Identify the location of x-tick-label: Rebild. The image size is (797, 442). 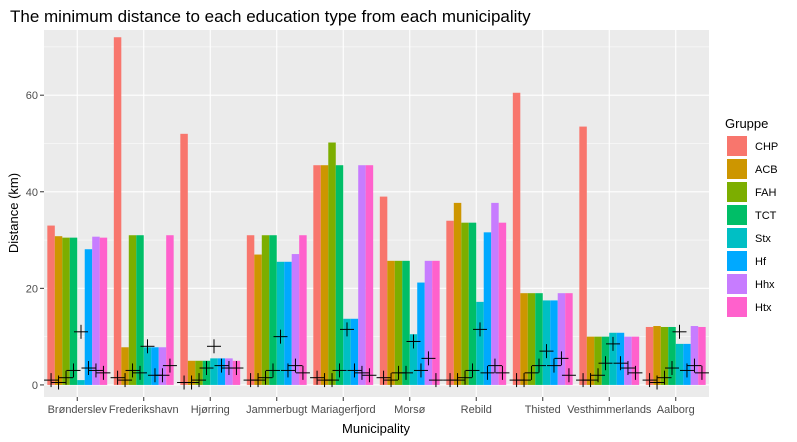
(476, 410).